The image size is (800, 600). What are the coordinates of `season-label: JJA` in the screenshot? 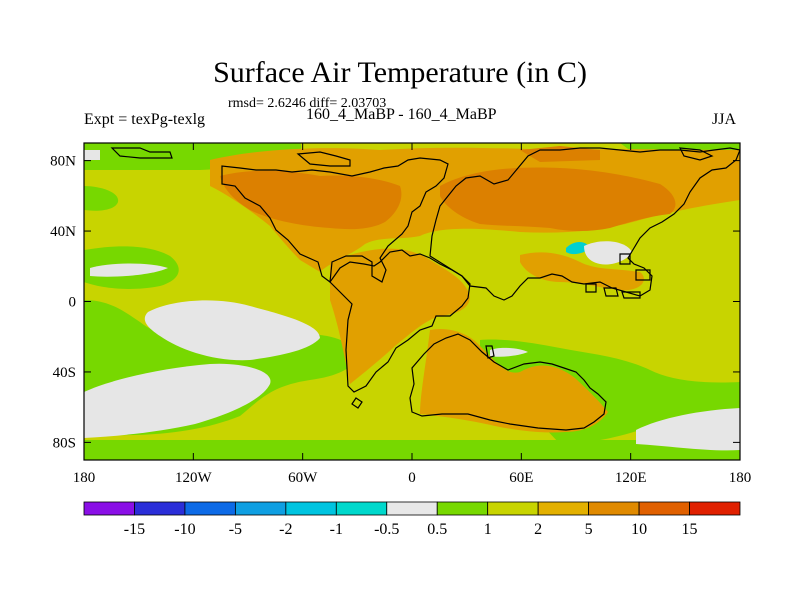 It's located at (724, 119).